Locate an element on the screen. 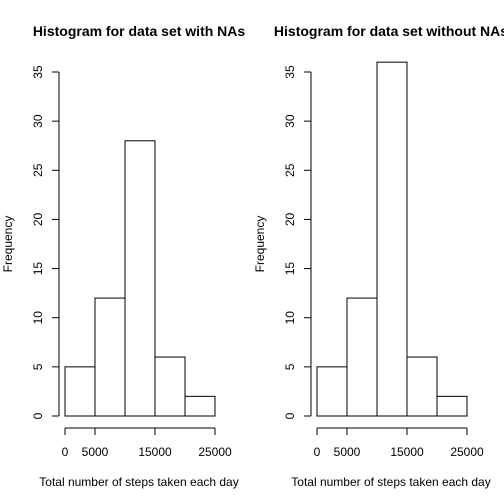  chart-title: Histogram for data set without NAs is located at coordinates (389, 31).